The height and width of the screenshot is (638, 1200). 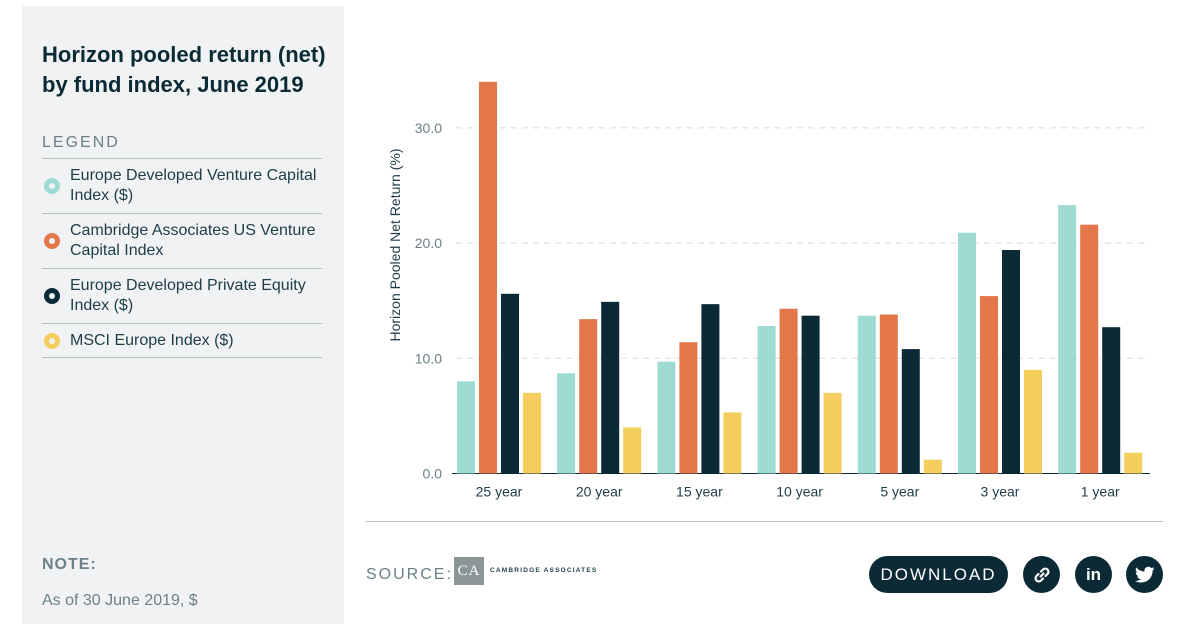 What do you see at coordinates (428, 243) in the screenshot?
I see `y-tick-label: 20.0` at bounding box center [428, 243].